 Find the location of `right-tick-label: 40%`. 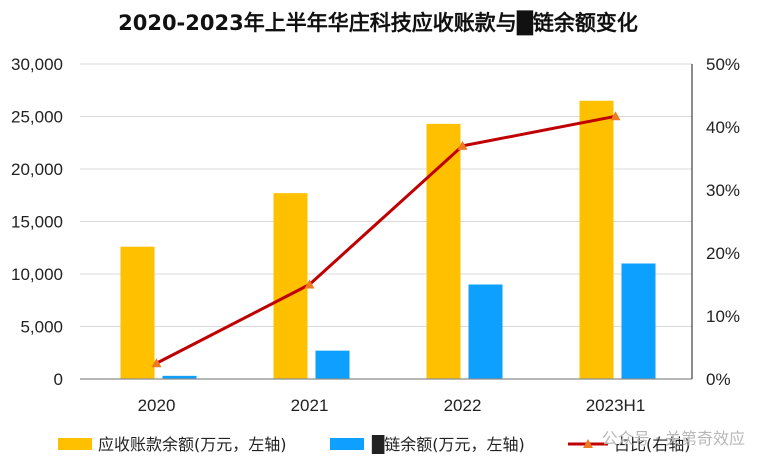

right-tick-label: 40% is located at coordinates (723, 127).